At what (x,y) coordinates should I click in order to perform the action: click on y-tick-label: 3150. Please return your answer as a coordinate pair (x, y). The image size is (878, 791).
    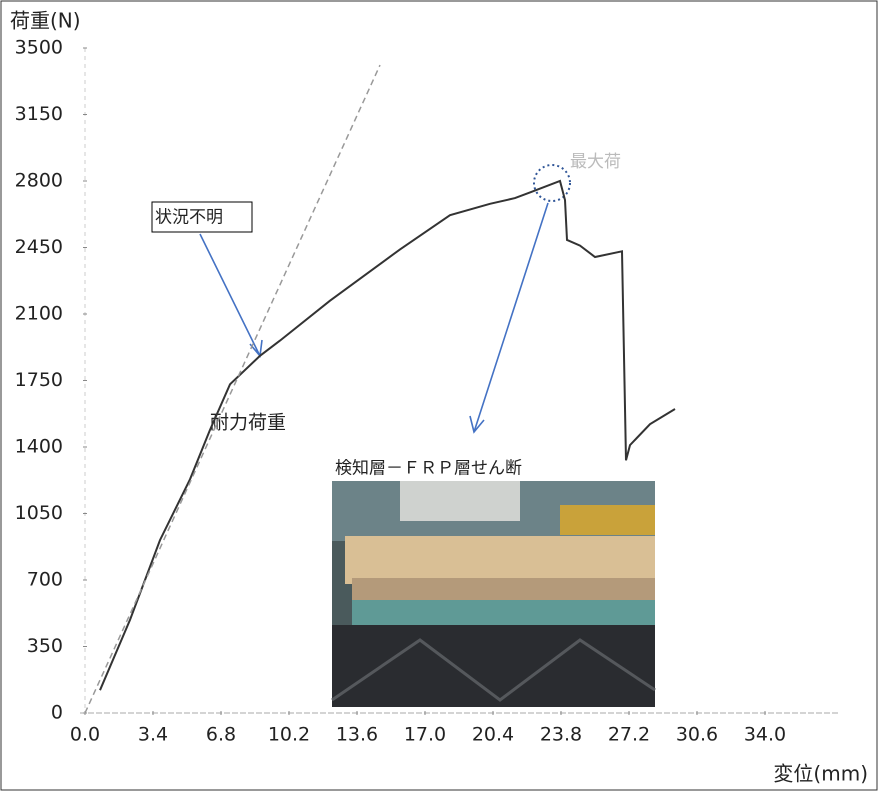
    Looking at the image, I should click on (39, 114).